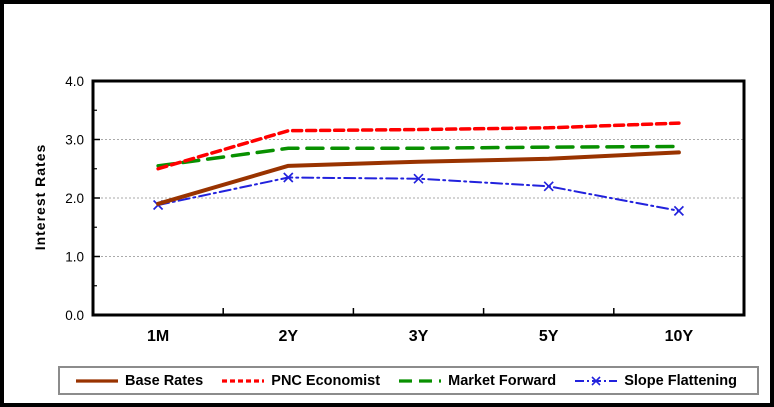 The image size is (774, 407). Describe the element at coordinates (418, 156) in the screenshot. I see `series-line-market-forward` at that location.